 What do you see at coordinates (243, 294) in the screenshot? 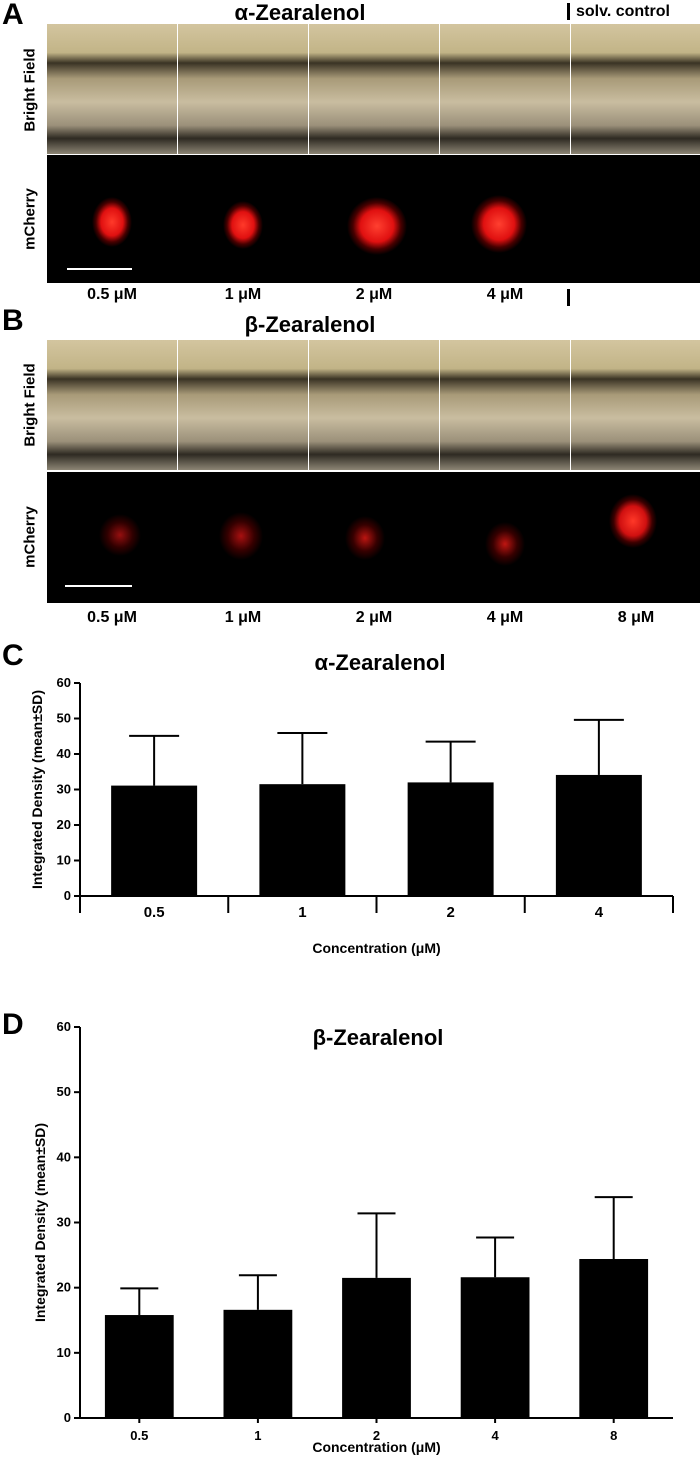
I see `a-conc-label-1: 1 μM` at bounding box center [243, 294].